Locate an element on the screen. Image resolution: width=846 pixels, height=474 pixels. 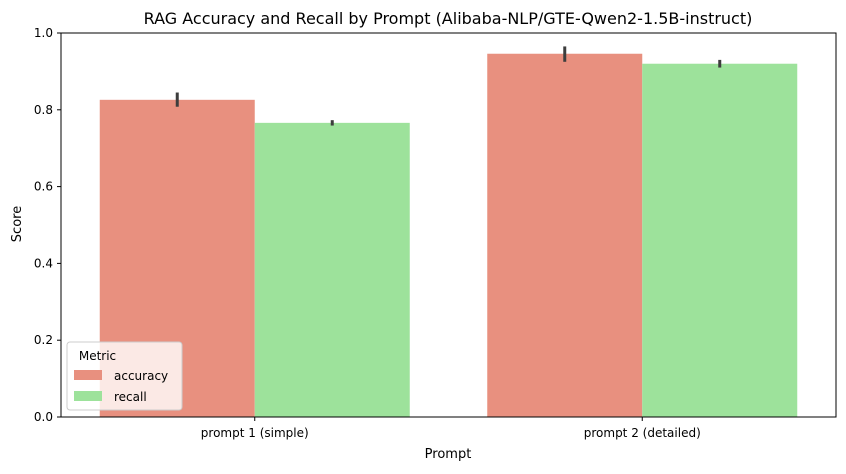
legend: Metric accuracy recall is located at coordinates (124, 376).